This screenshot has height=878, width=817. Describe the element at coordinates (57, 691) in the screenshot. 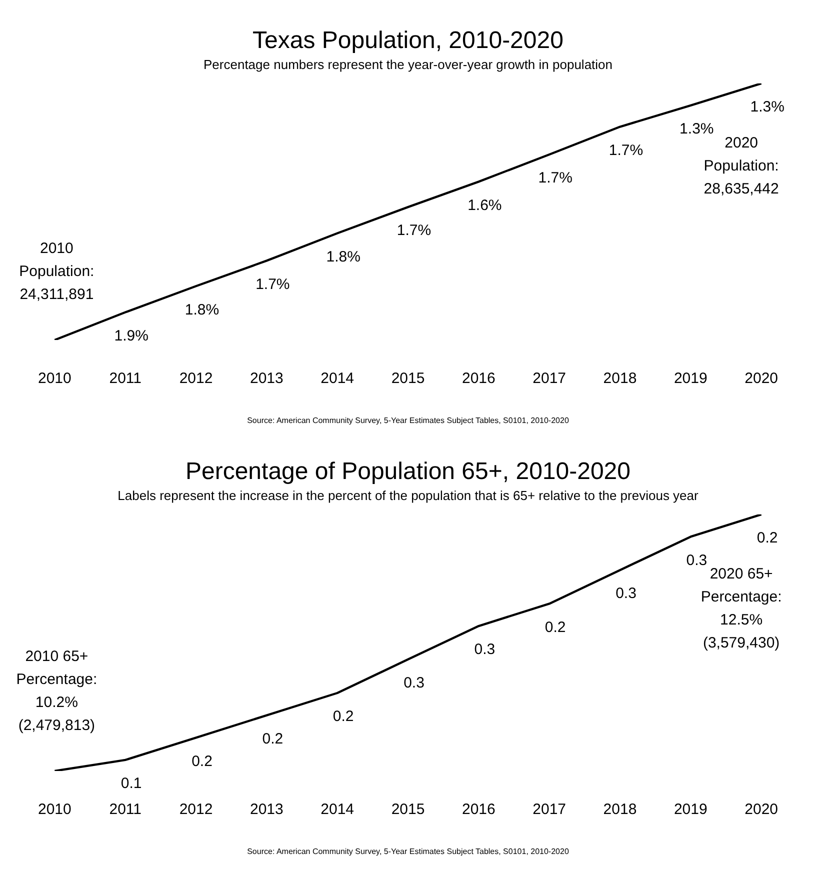

I see `annotation: 2010 65+ Percentage: 10.2% (2,479,813)` at that location.